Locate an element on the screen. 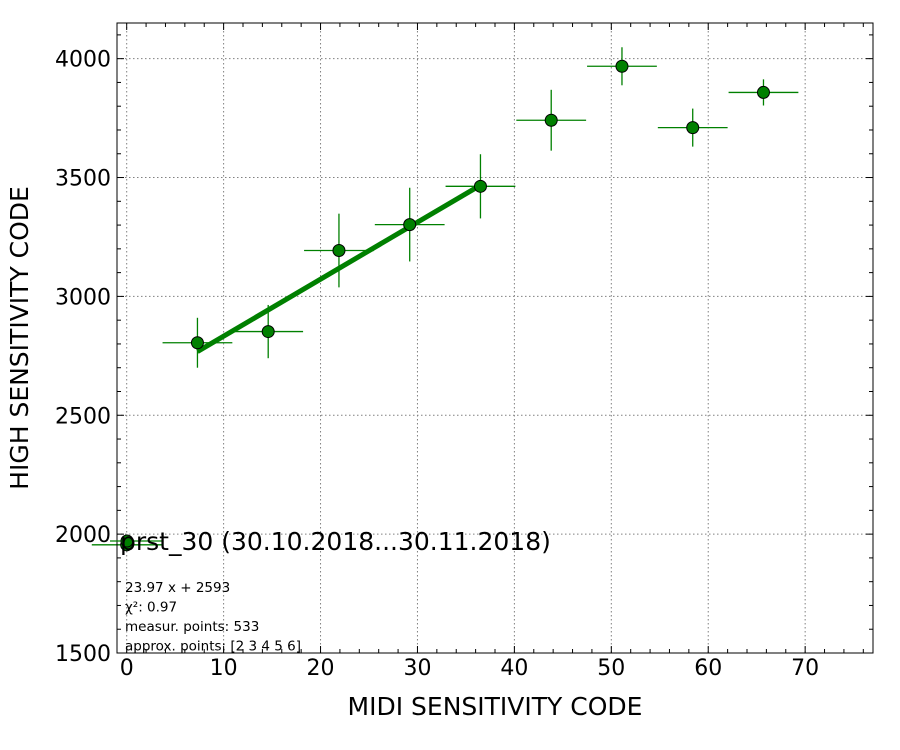 The image size is (900, 750). y-tick-label: 2500 is located at coordinates (83, 416).